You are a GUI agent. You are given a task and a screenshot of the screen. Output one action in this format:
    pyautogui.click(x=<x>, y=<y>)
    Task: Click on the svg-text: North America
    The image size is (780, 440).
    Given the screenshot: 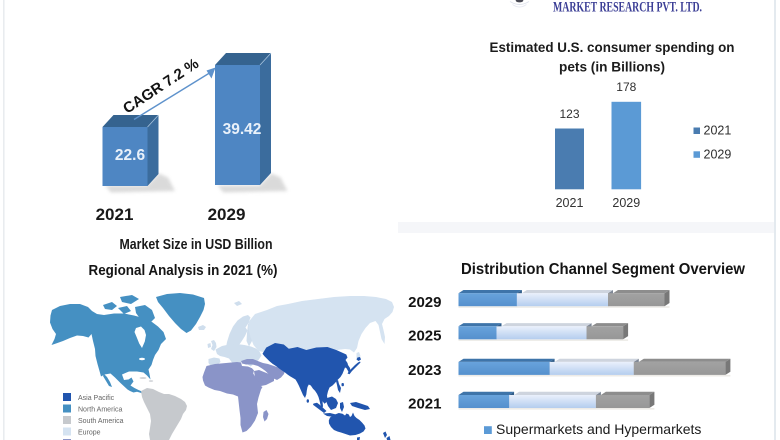 What is the action you would take?
    pyautogui.click(x=100, y=410)
    